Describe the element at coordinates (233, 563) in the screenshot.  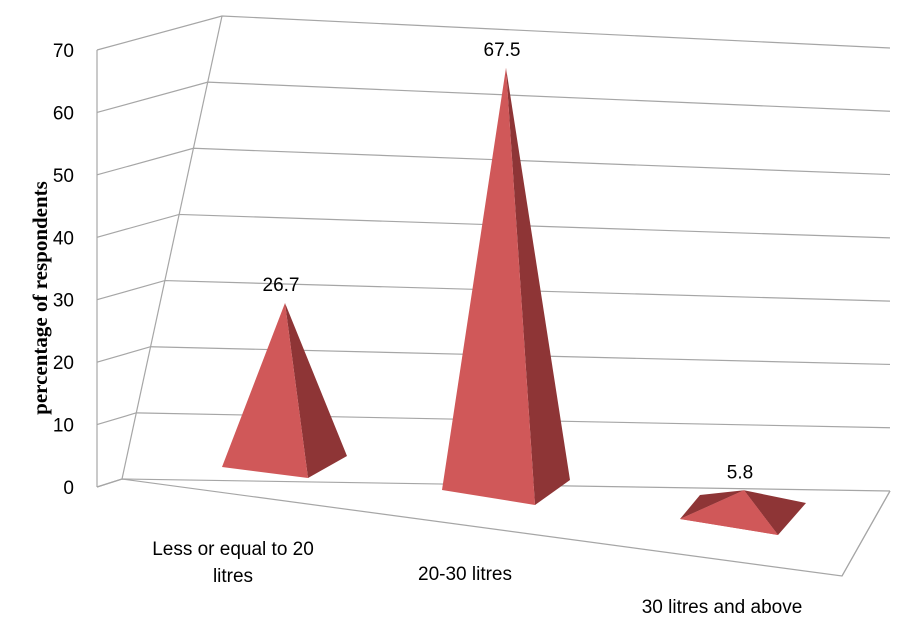
I see `category-label: Less or equal to 20 litres` at that location.